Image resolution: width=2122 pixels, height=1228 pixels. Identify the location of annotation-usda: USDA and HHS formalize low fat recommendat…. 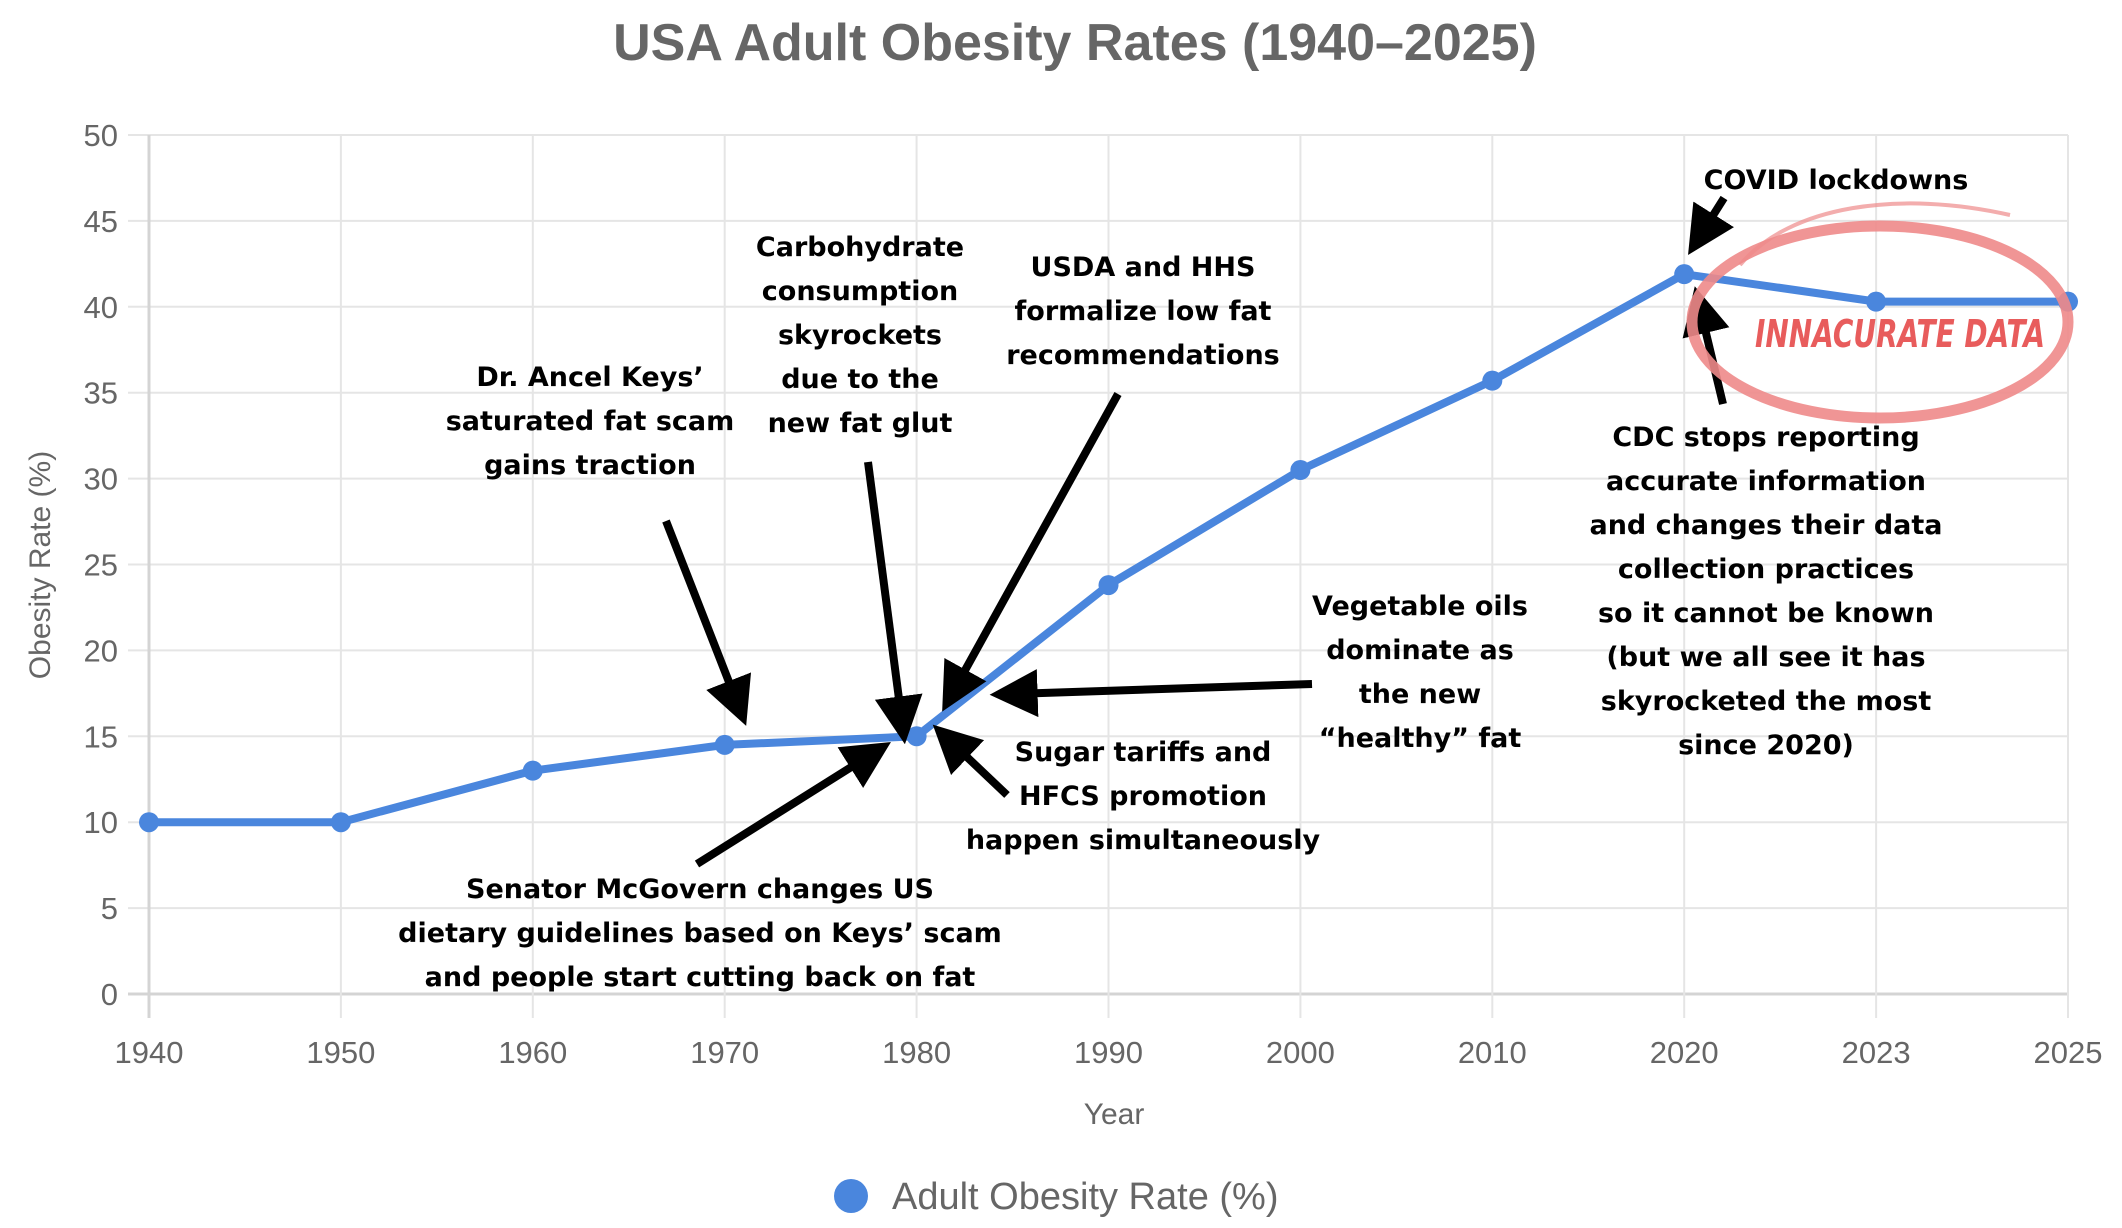
(1143, 311).